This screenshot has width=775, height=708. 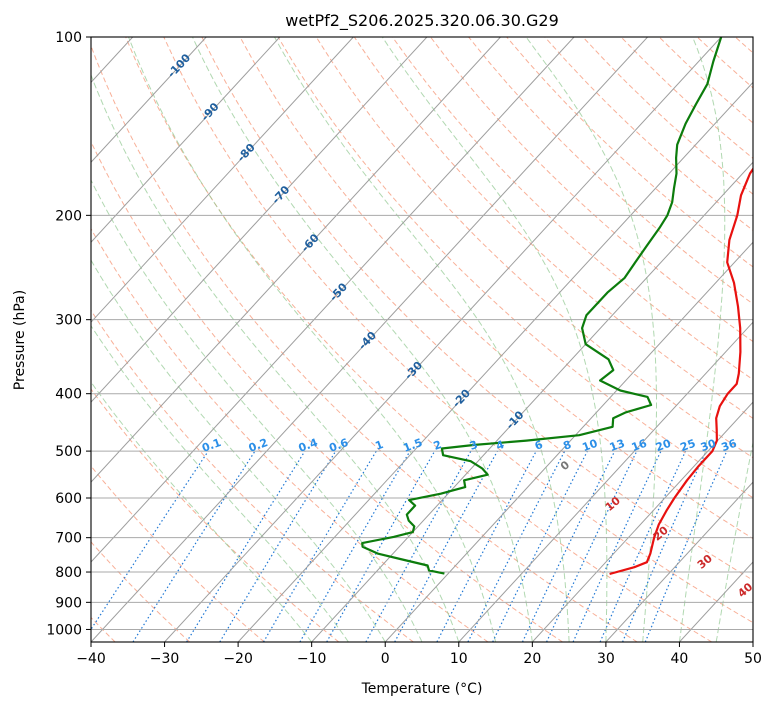 I want to click on mixing-ratio-label: 8, so click(x=567, y=445).